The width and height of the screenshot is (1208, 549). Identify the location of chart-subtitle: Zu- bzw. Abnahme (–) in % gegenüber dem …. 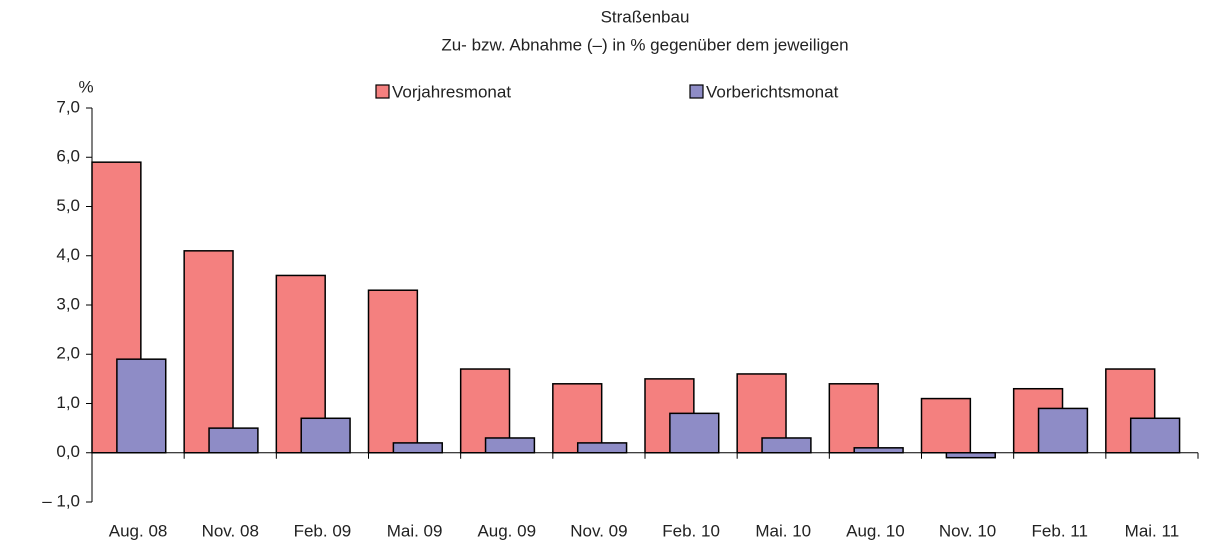
(644, 44).